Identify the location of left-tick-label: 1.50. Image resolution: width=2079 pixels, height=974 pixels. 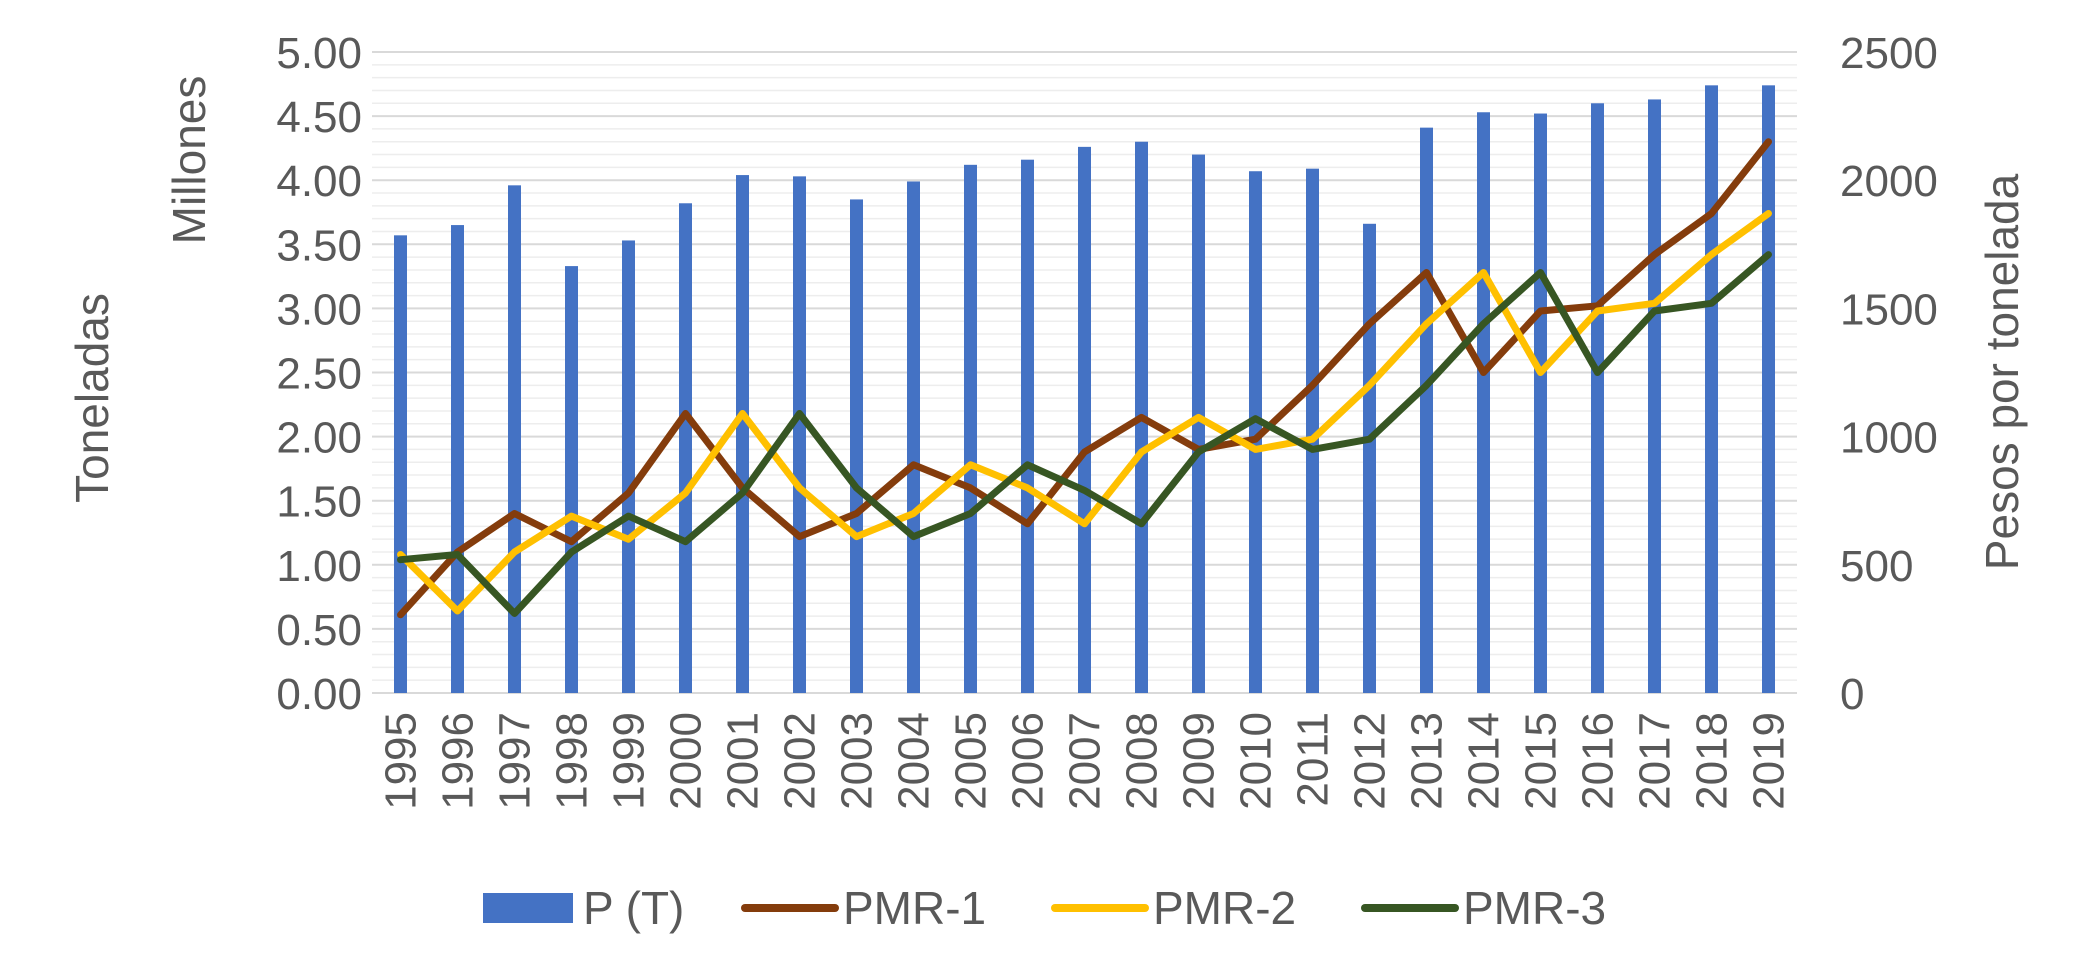
(319, 502).